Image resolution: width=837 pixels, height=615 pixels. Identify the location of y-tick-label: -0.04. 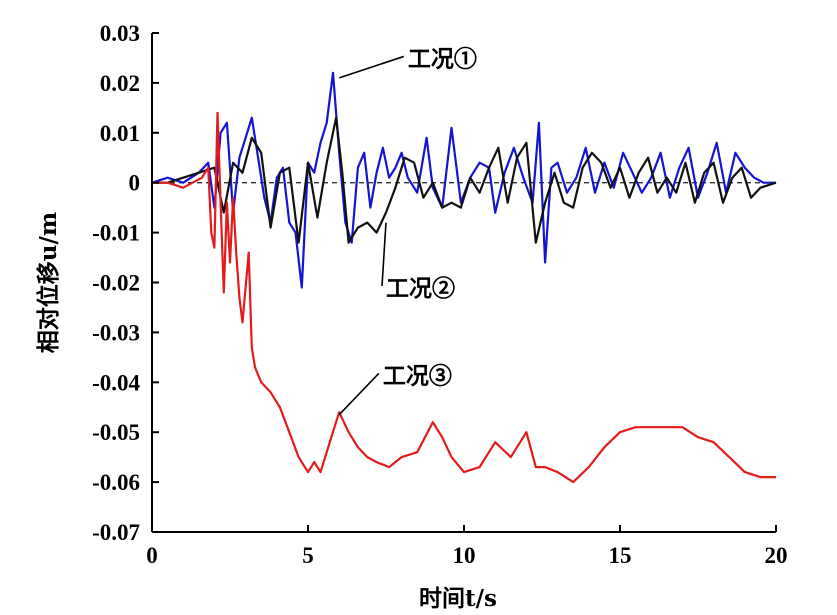
(116, 382).